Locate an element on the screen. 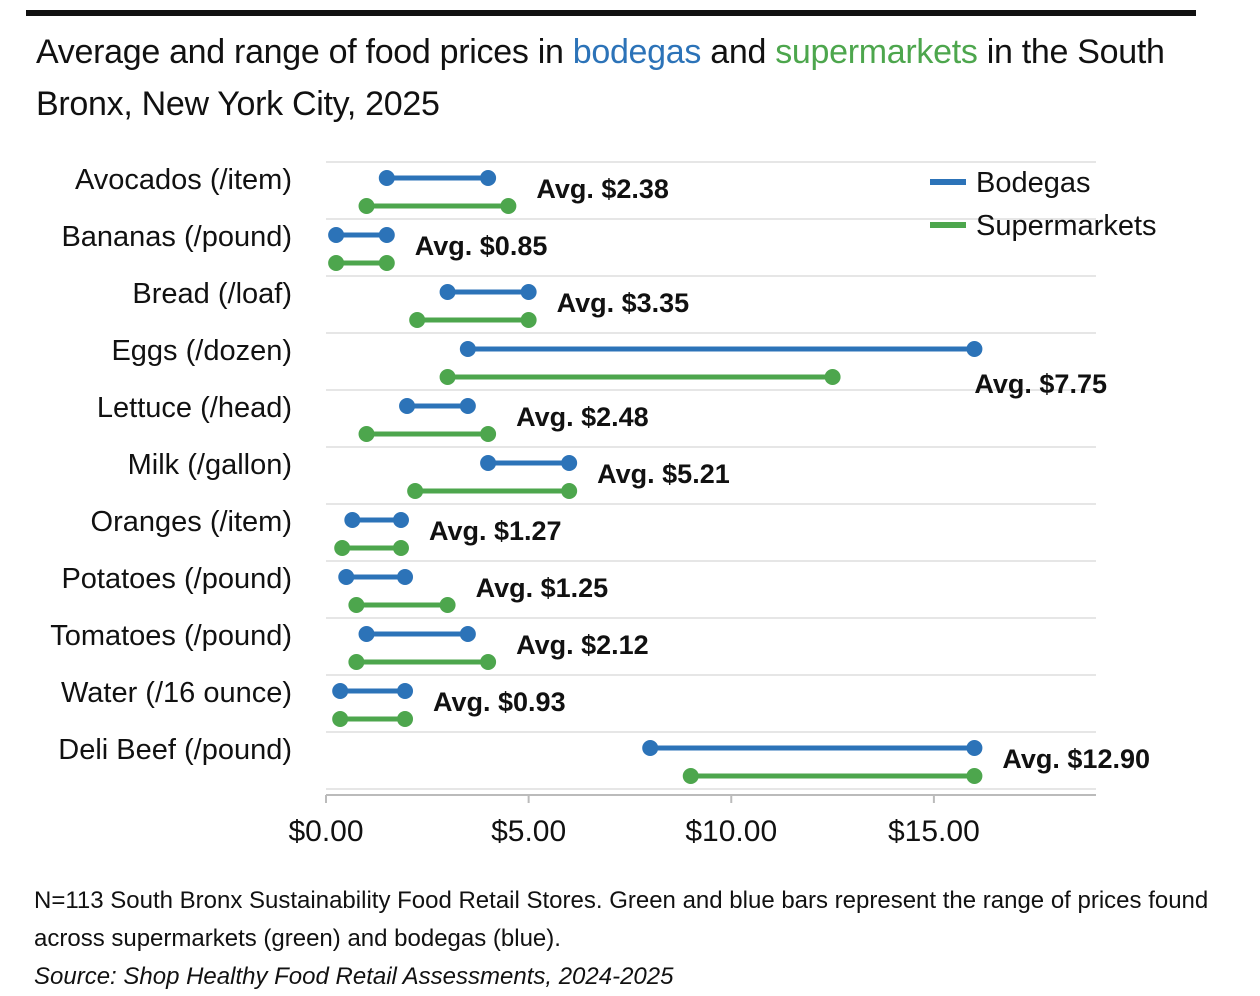  category-label: Lettuce (/head) is located at coordinates (194, 408).